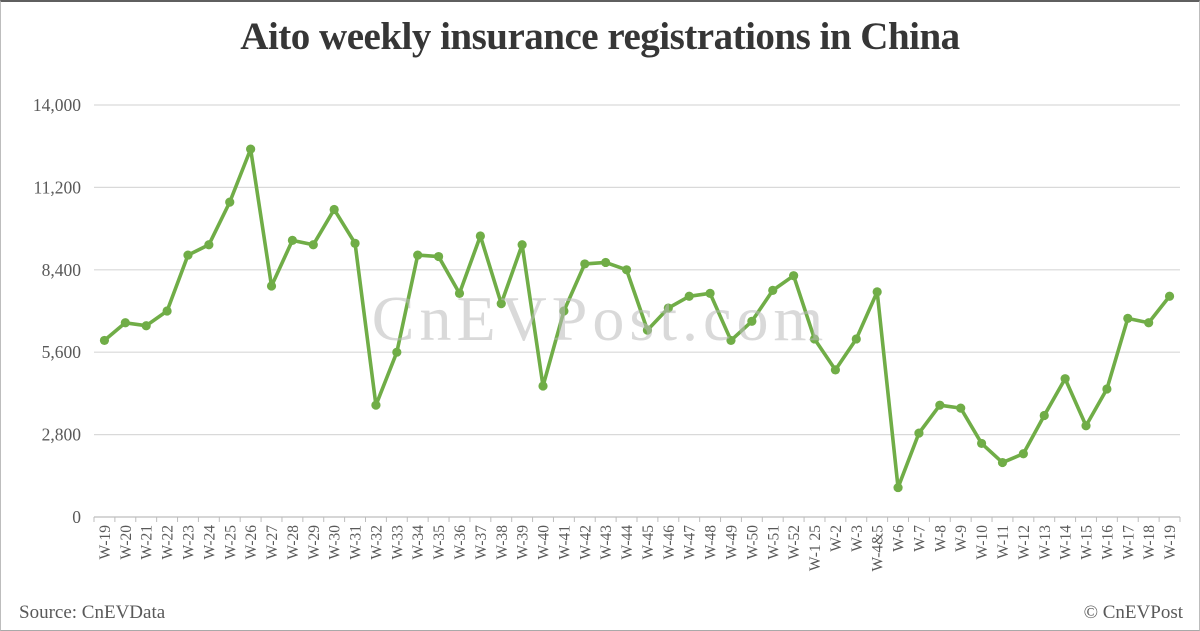 The image size is (1200, 631). What do you see at coordinates (62, 352) in the screenshot?
I see `y-axis-tick-label: 5,600` at bounding box center [62, 352].